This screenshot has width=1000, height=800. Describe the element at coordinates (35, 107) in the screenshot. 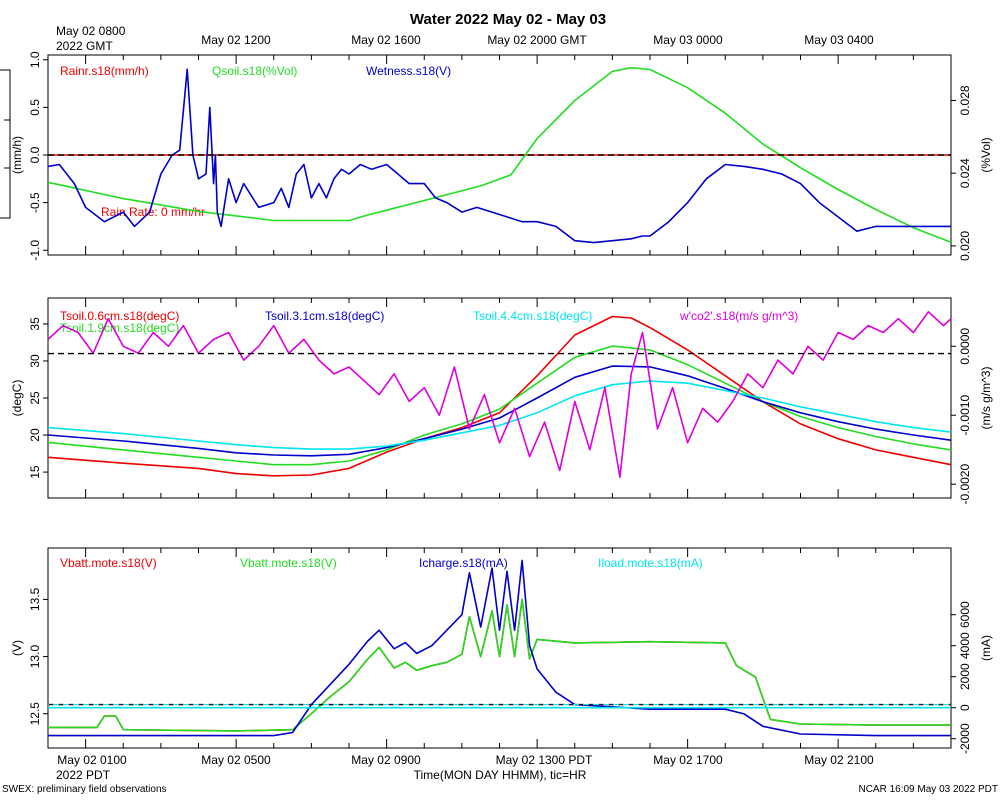

I see `y-tick-label-left: 0.5` at that location.